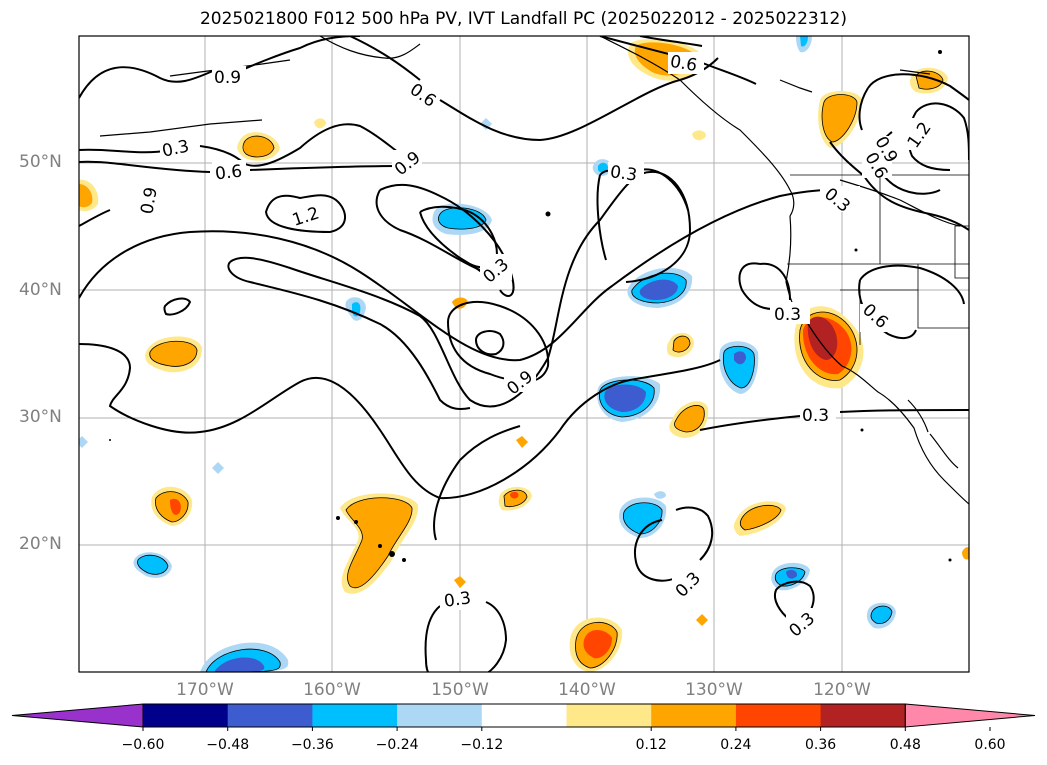  What do you see at coordinates (990, 745) in the screenshot?
I see `colorbar-tick-label: 0.60` at bounding box center [990, 745].